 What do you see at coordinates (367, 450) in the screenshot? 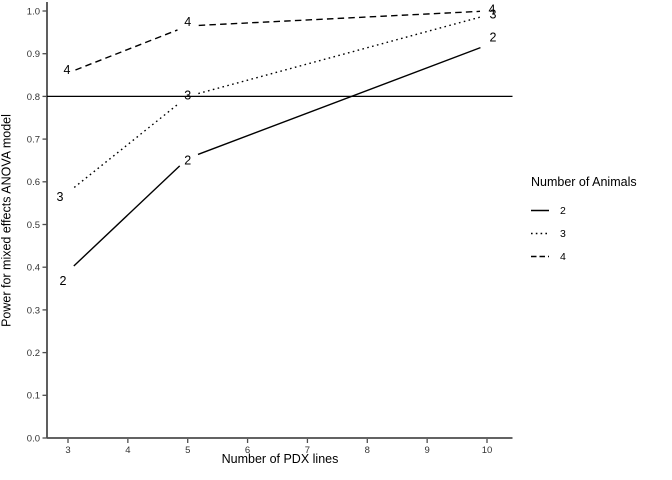
I see `x-tick-label: 8` at bounding box center [367, 450].